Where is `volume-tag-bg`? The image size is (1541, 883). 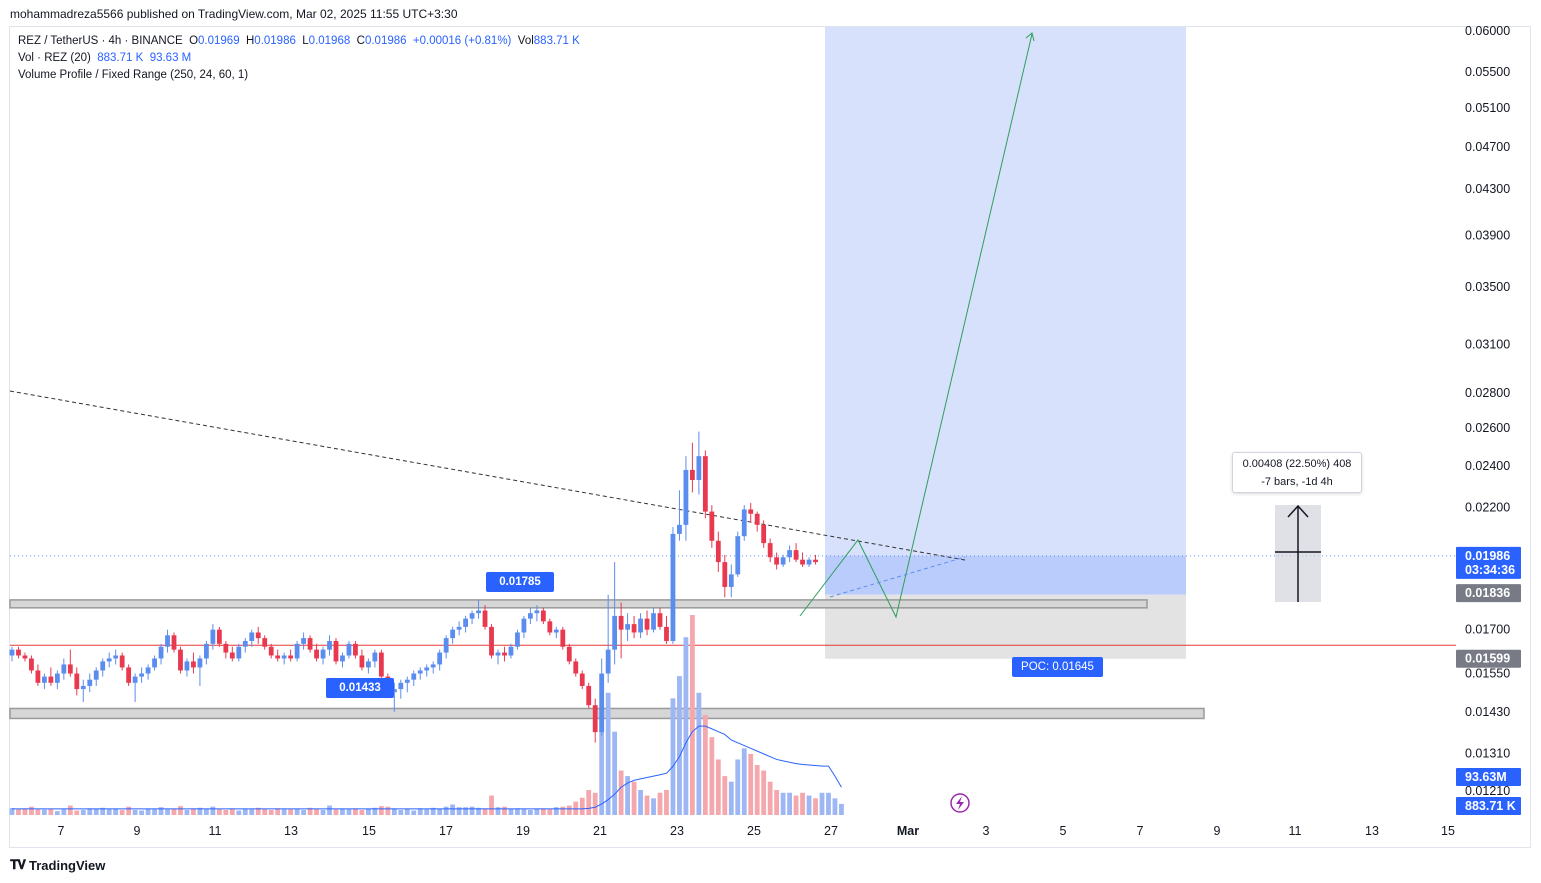 volume-tag-bg is located at coordinates (1488, 806).